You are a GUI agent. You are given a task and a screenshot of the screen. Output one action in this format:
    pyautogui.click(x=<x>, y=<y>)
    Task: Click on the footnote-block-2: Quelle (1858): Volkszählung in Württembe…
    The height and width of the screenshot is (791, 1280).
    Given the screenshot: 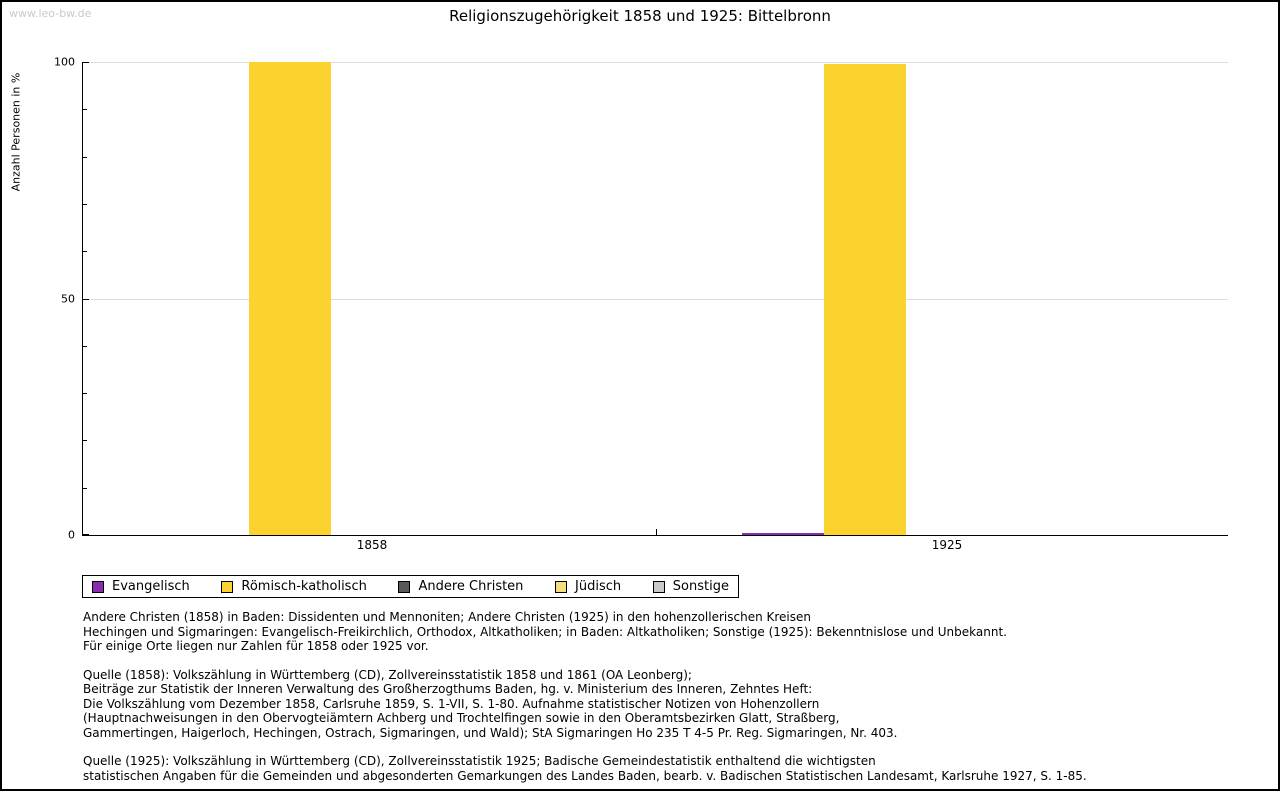 What is the action you would take?
    pyautogui.click(x=658, y=704)
    